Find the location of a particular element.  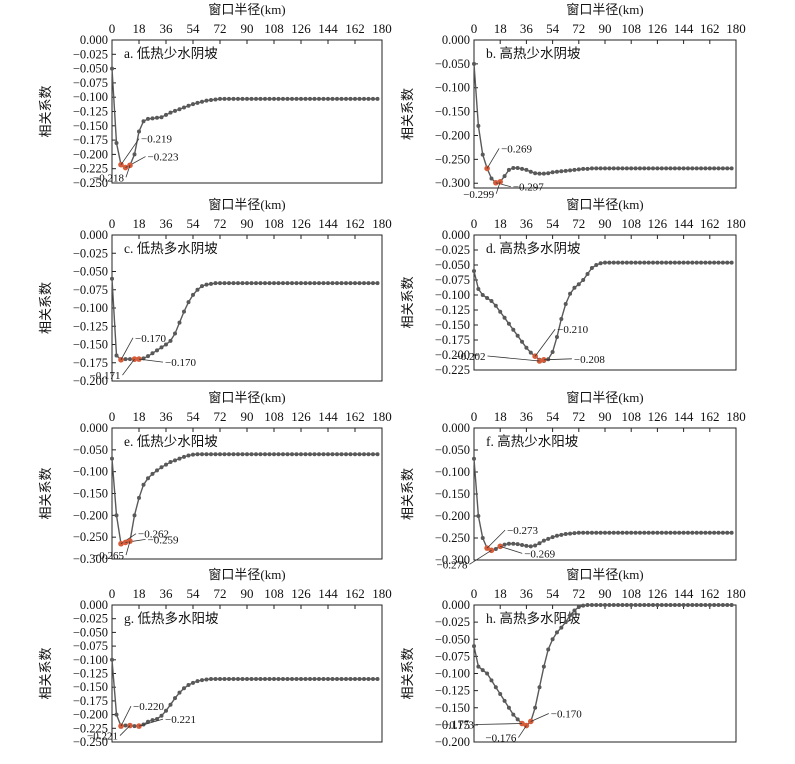

panel-title: b. 高热少水阴坡 is located at coordinates (533, 53).